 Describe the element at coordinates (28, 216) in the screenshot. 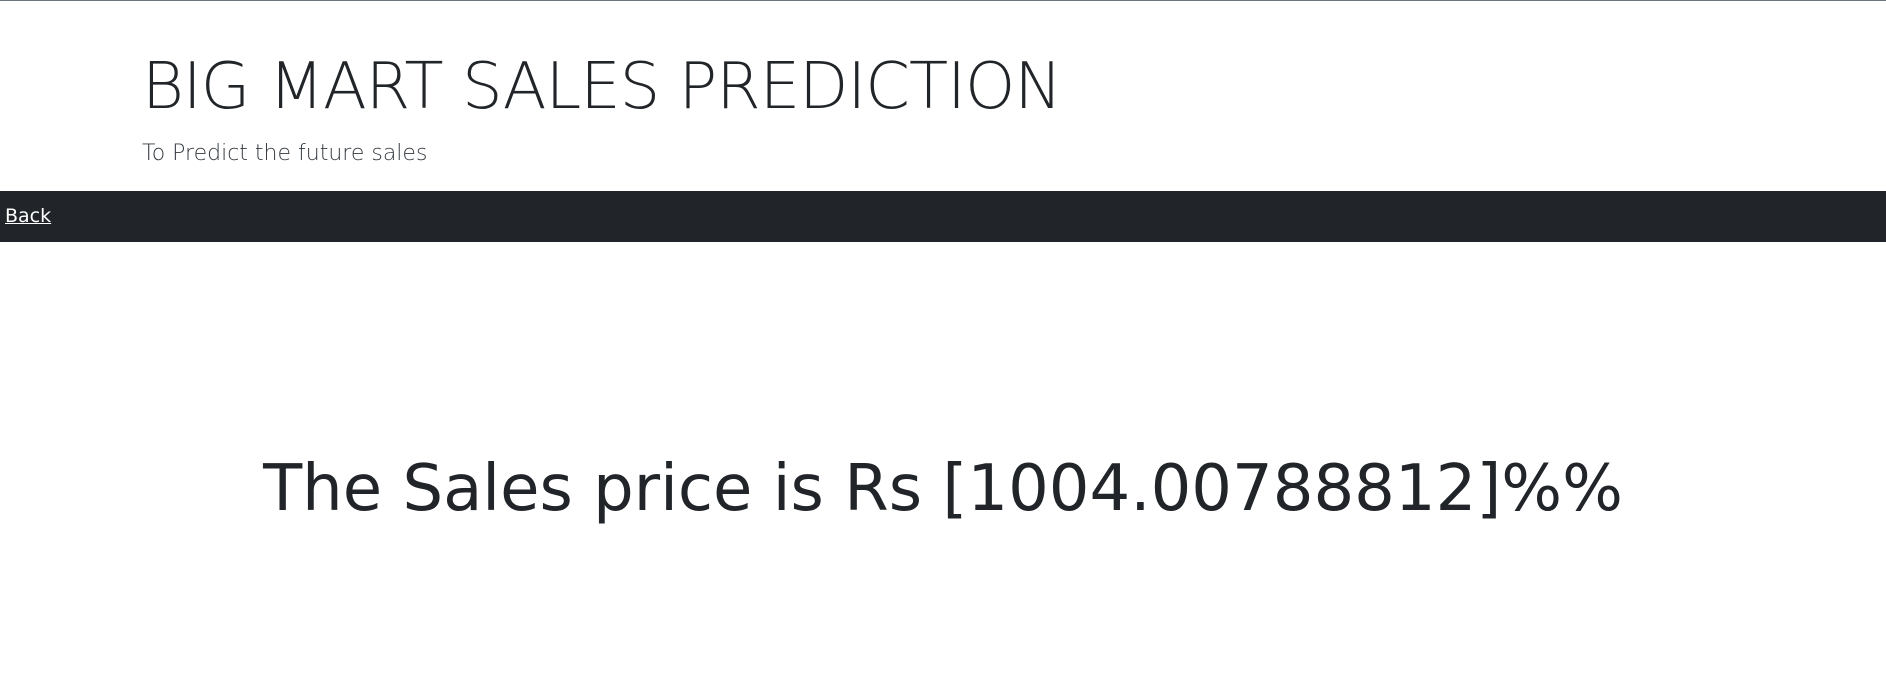

I see `back-link: Back` at that location.